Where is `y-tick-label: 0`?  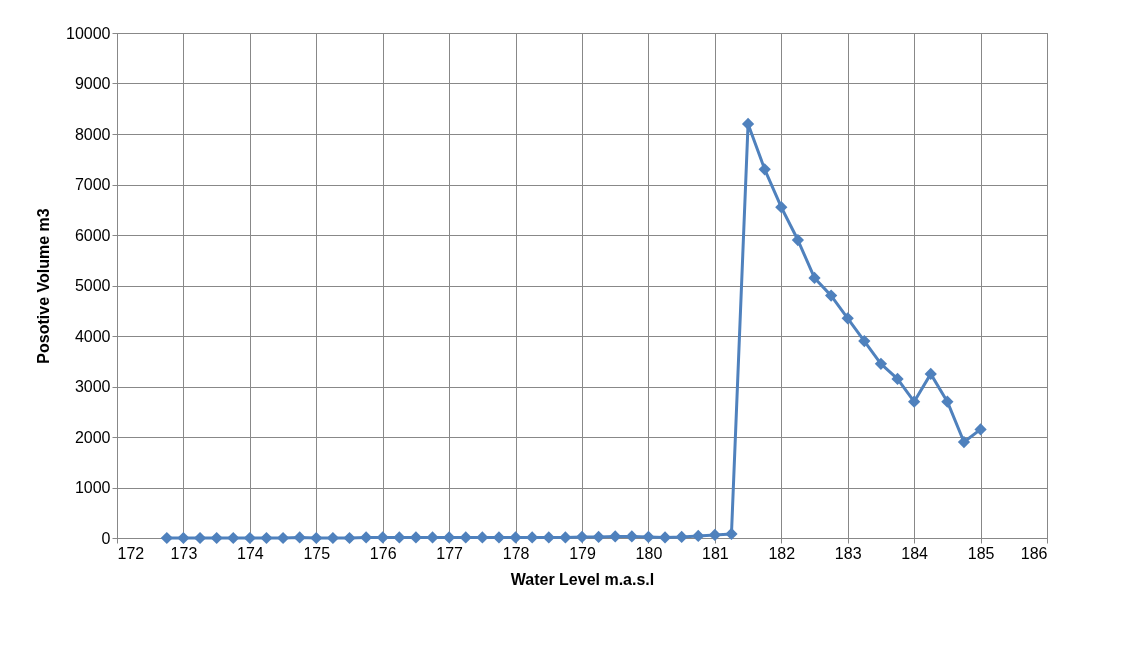 y-tick-label: 0 is located at coordinates (106, 538).